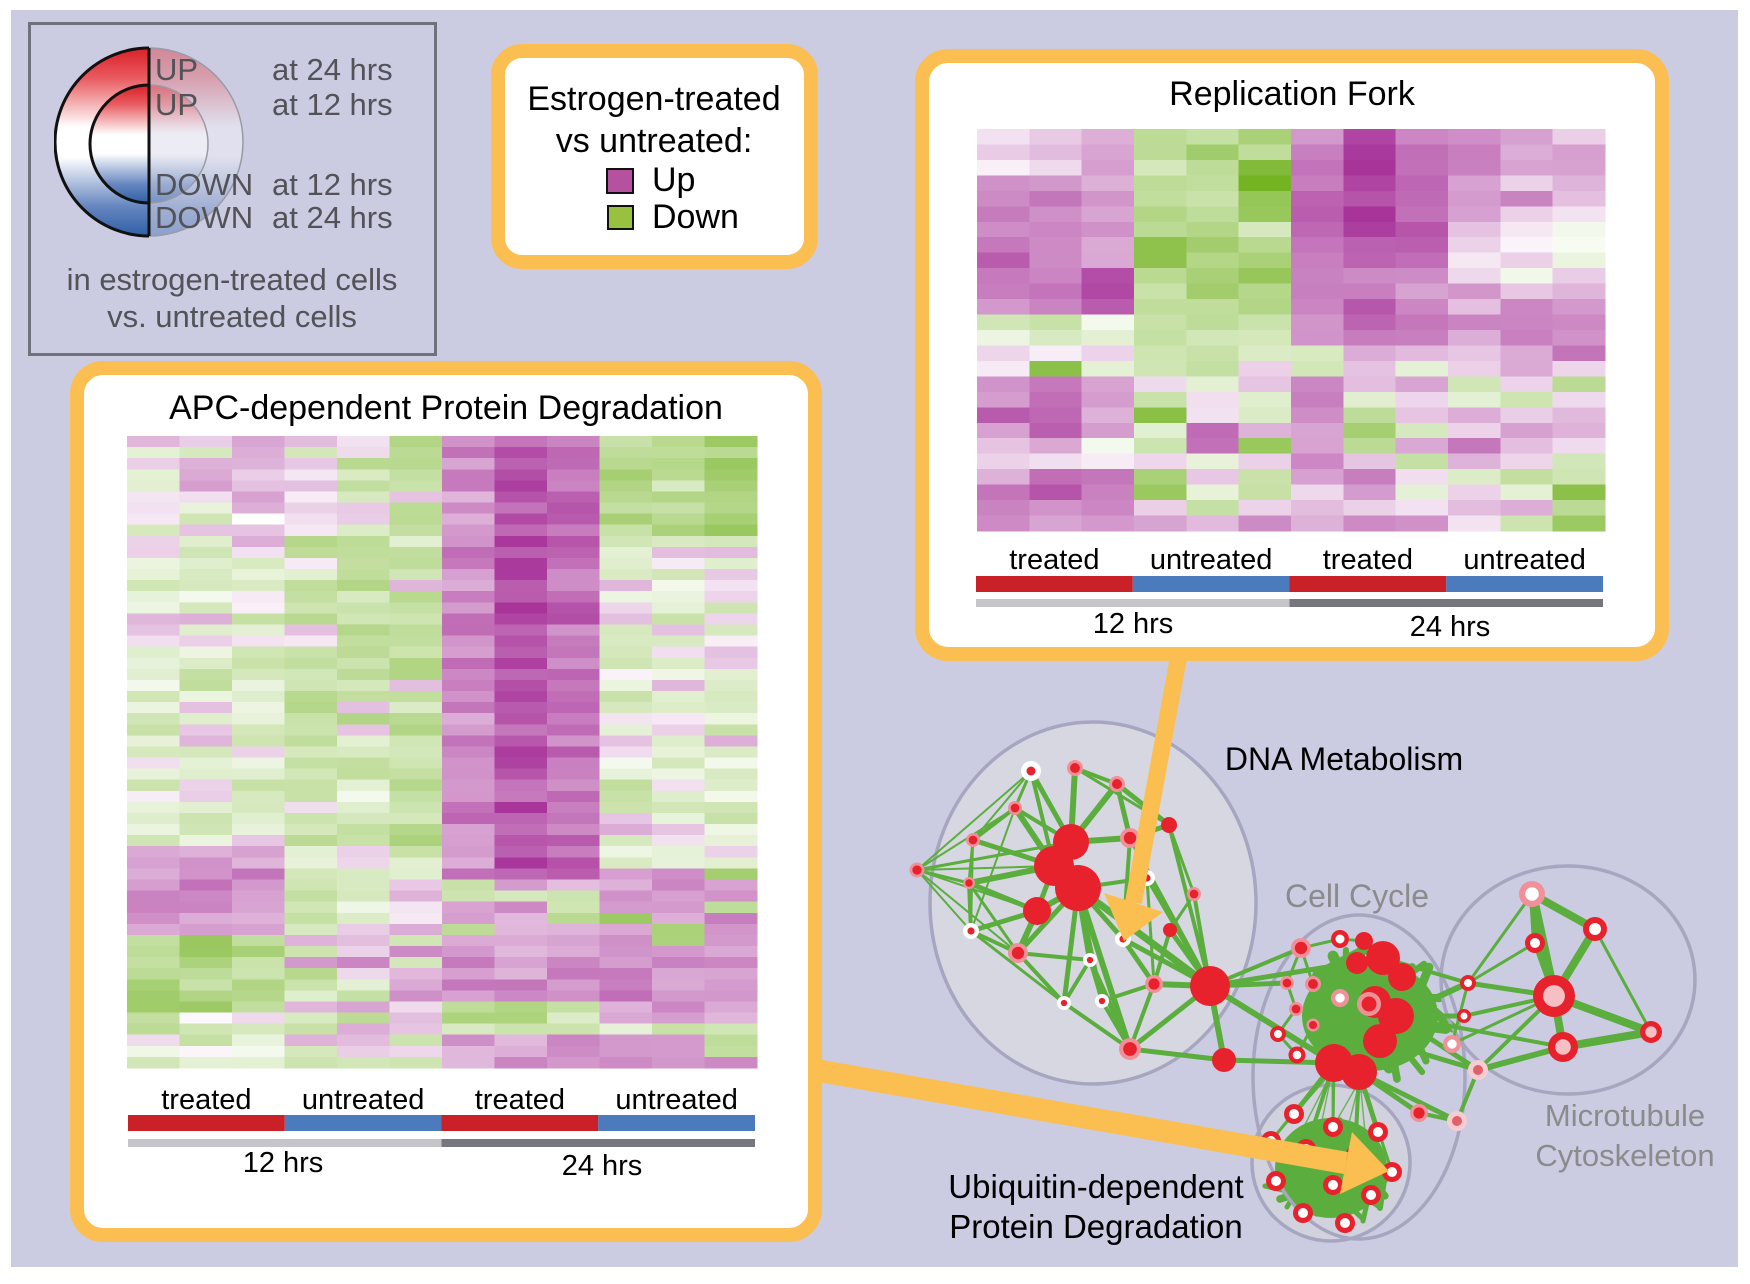  What do you see at coordinates (232, 316) in the screenshot?
I see `svg-text: vs. untreated cells` at bounding box center [232, 316].